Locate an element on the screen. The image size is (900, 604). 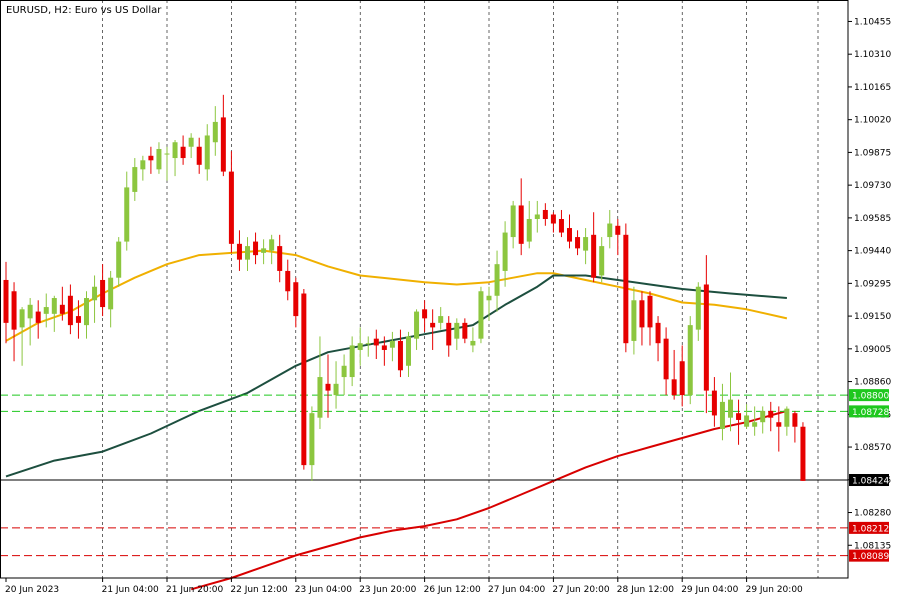
time-tick-label: 23 Jun 04:00 is located at coordinates (323, 590).